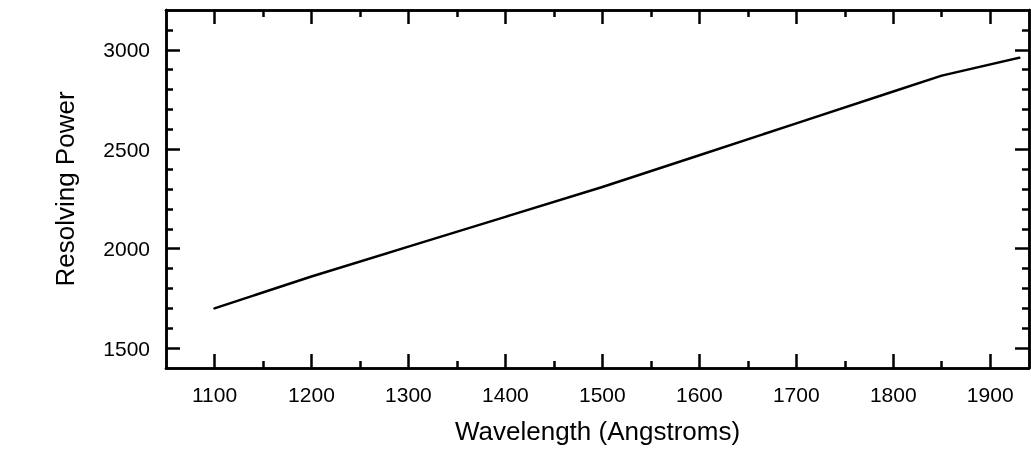  I want to click on x-tick-label: 1500, so click(602, 394).